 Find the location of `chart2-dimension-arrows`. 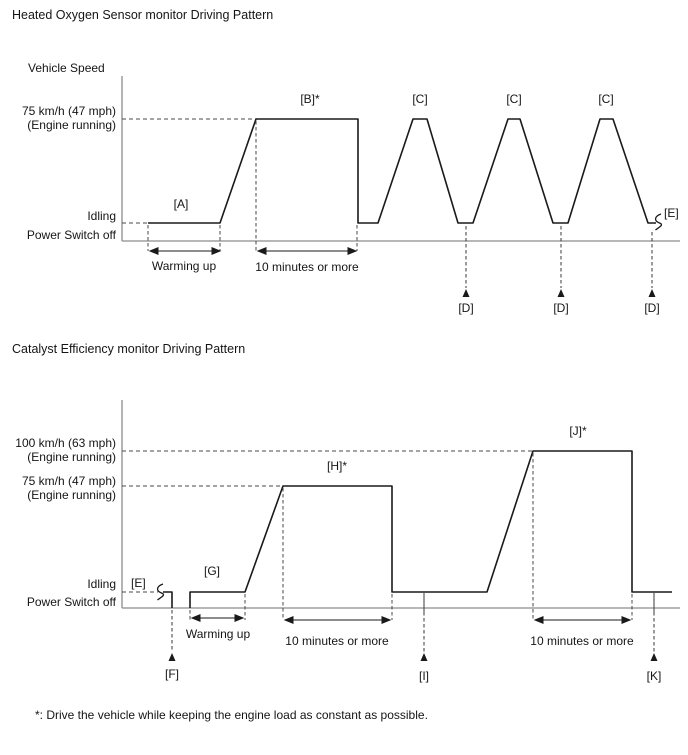

chart2-dimension-arrows is located at coordinates (411, 619).